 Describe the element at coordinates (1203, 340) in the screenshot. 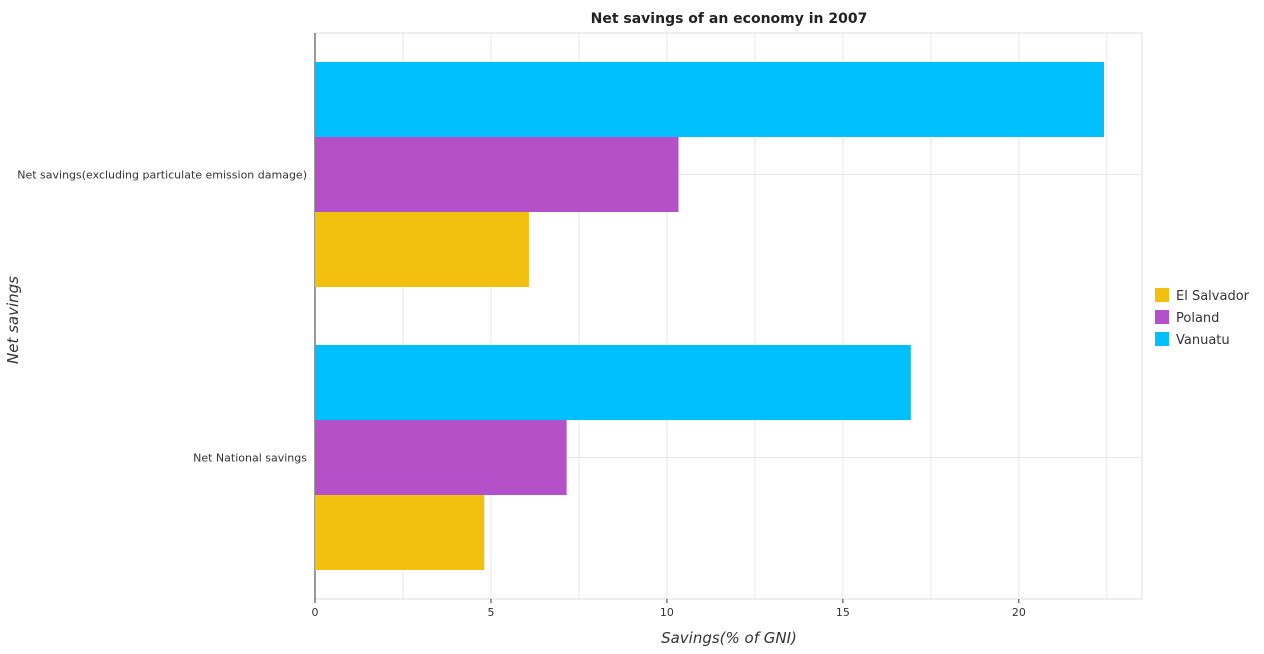

I see `legend-label: Vanuatu` at that location.